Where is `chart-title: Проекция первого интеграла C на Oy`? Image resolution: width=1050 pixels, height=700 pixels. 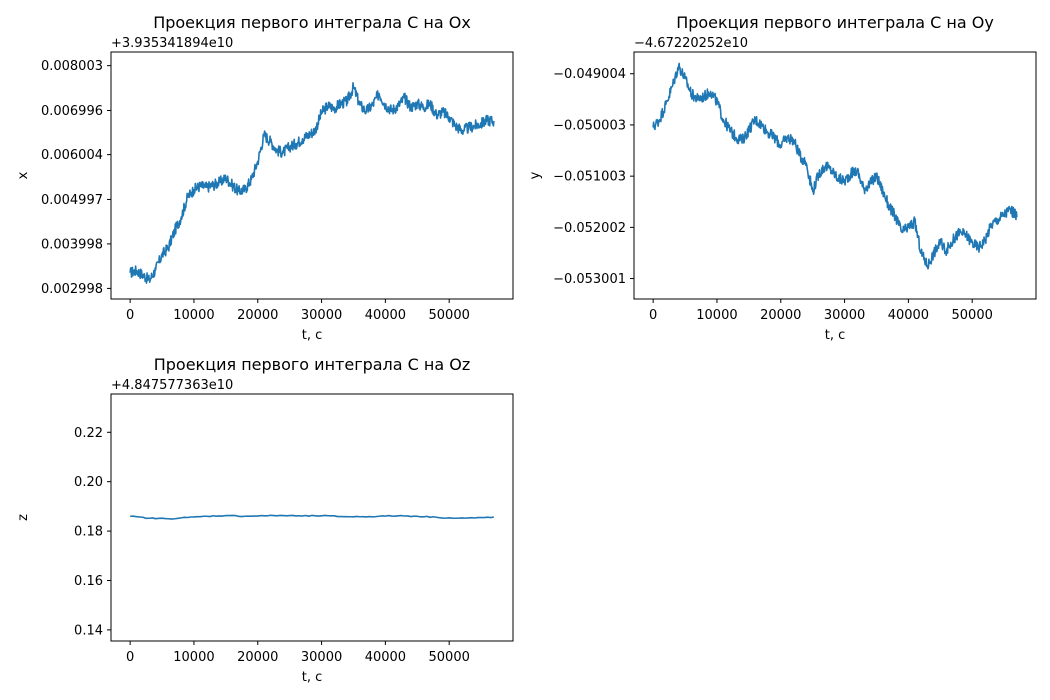 chart-title: Проекция первого интеграла C на Oy is located at coordinates (835, 22).